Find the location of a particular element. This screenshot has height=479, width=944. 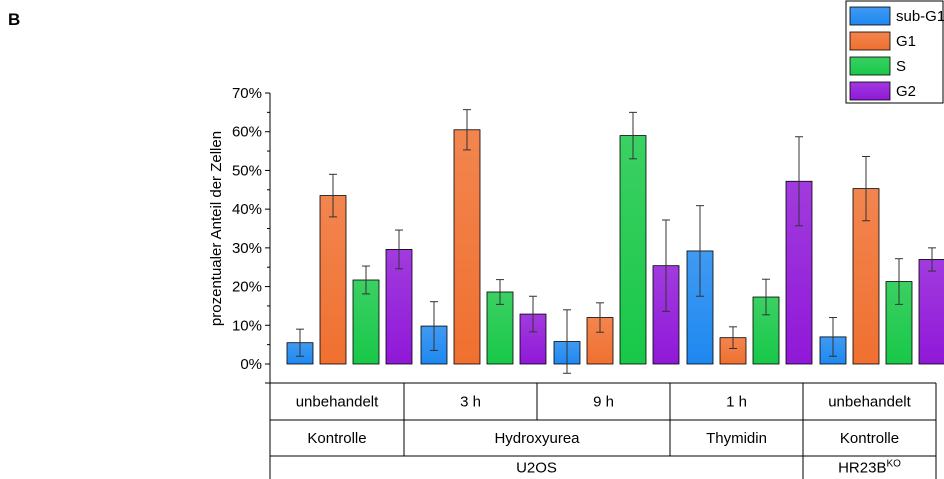

table-cell-label: U2OS is located at coordinates (536, 468).